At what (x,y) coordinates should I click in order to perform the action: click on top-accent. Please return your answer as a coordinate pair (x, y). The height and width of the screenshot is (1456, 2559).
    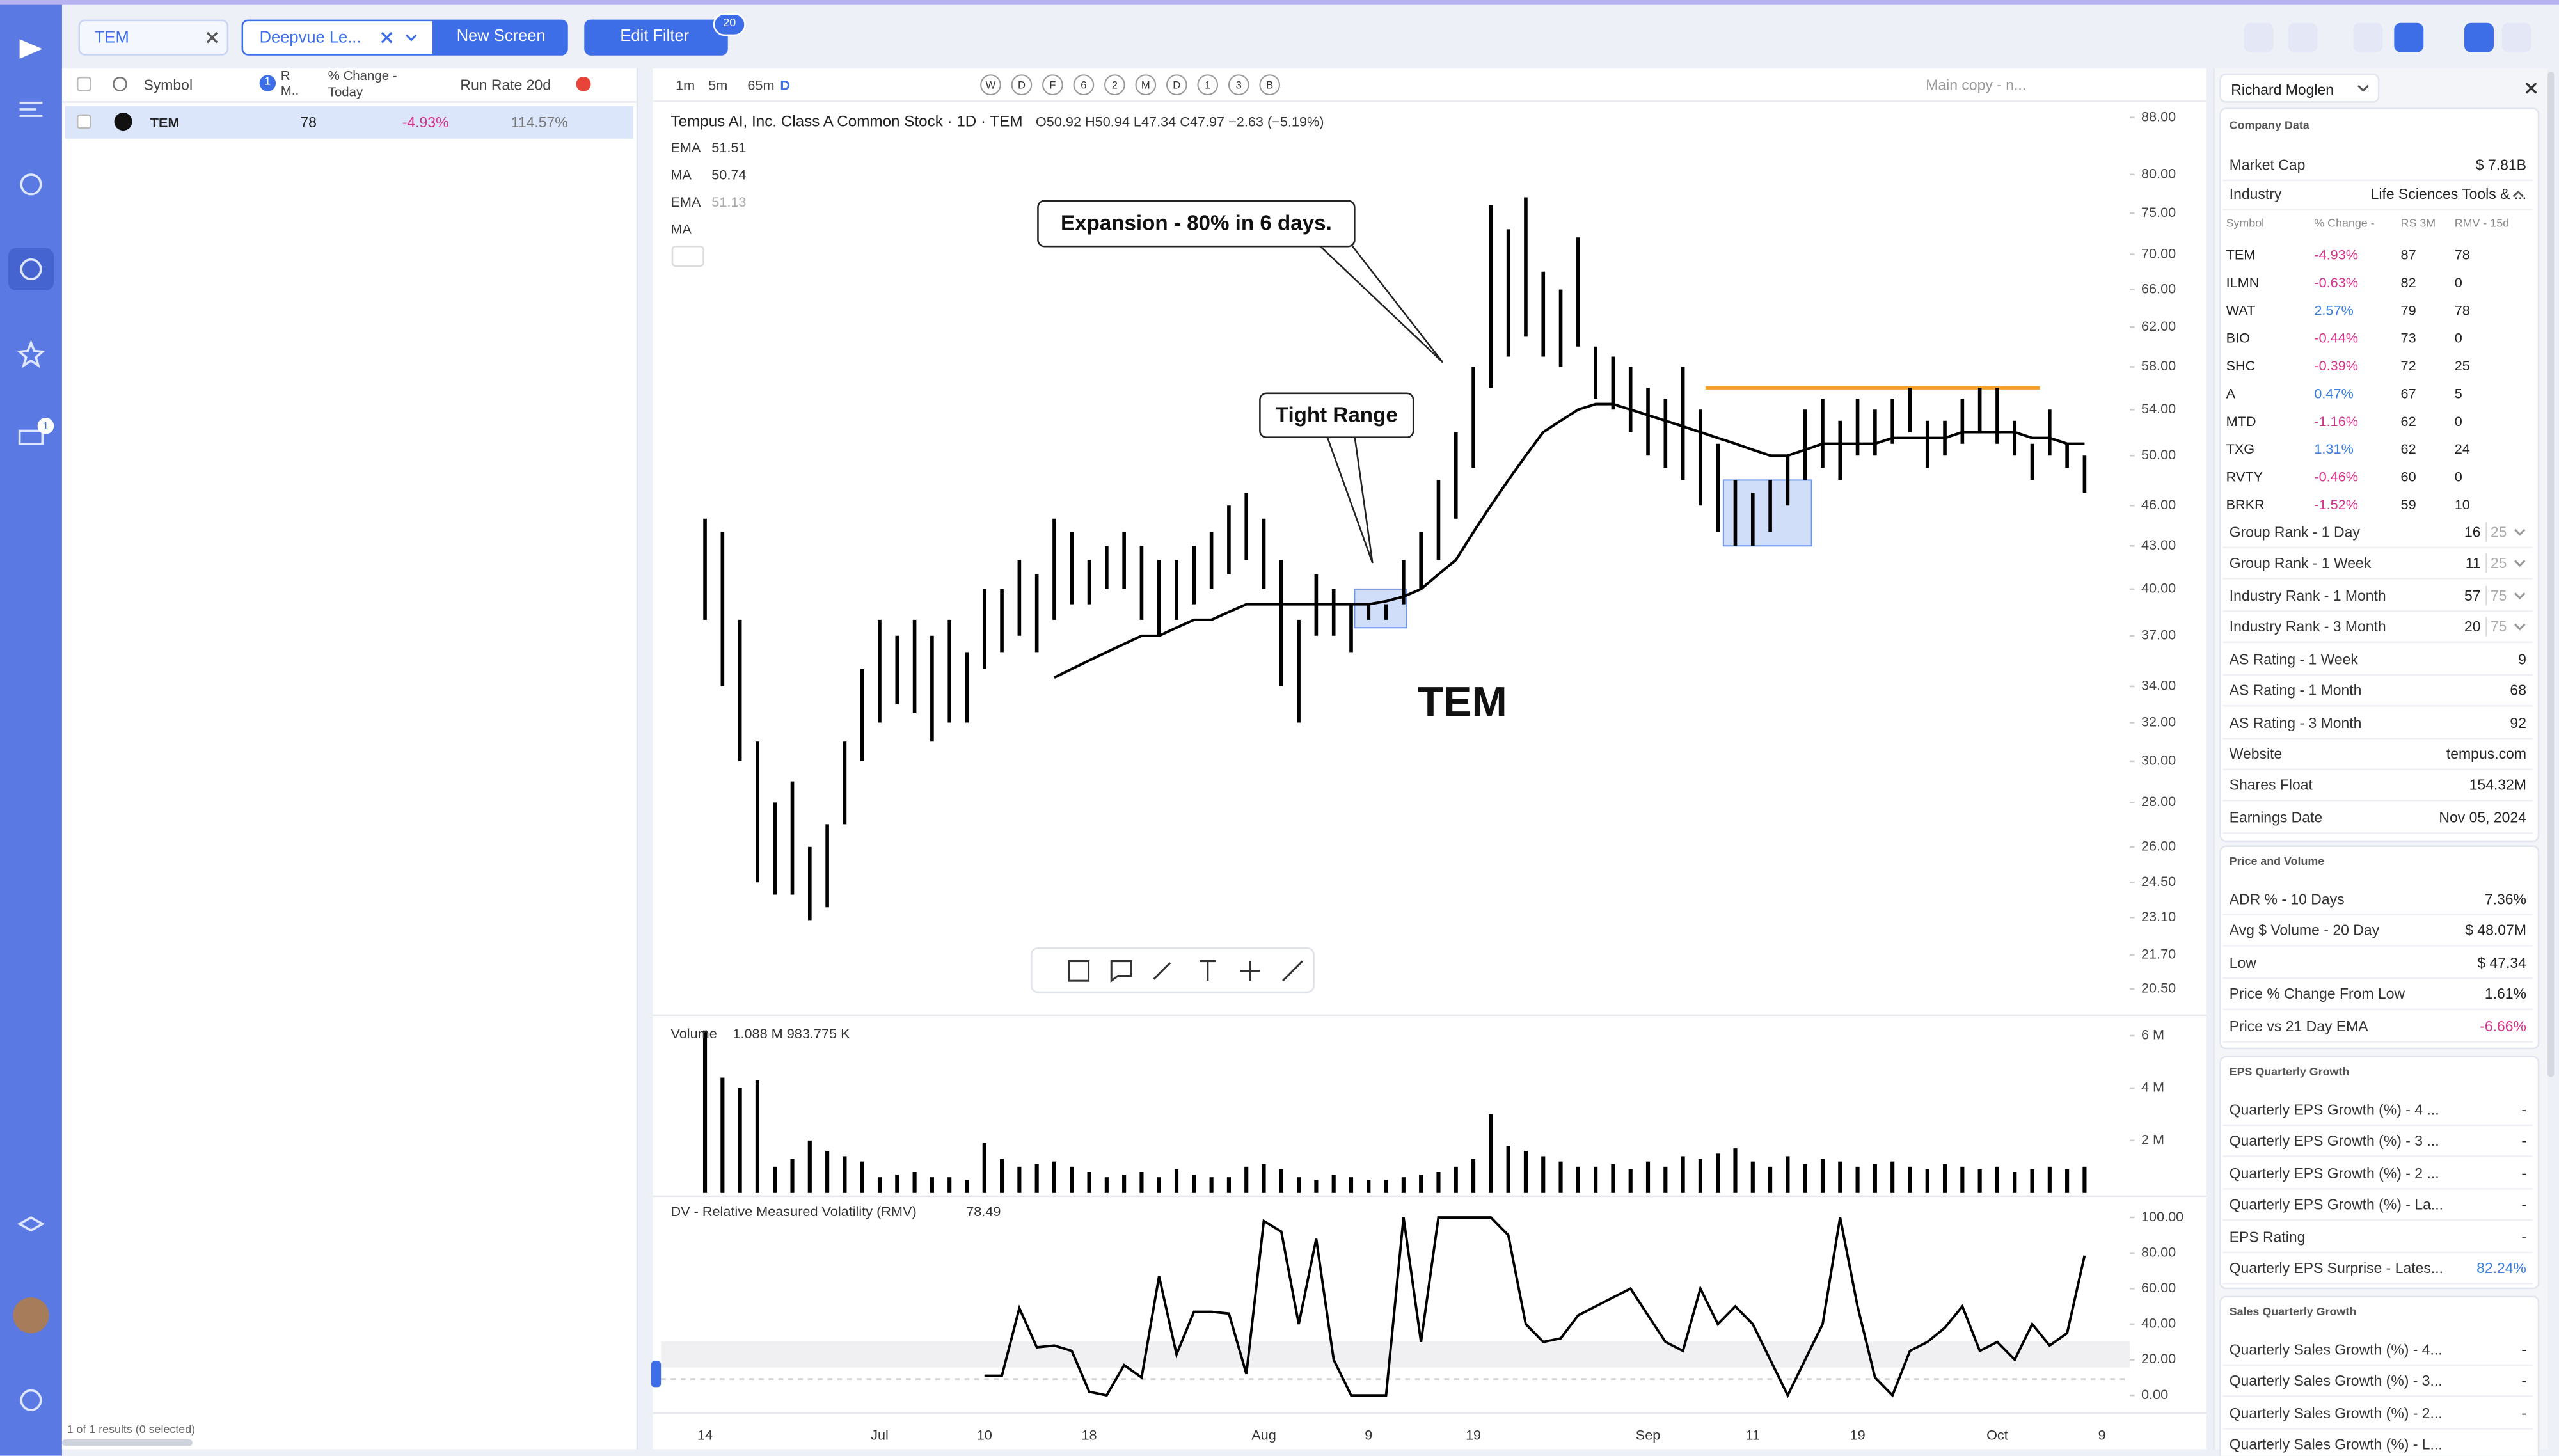
    Looking at the image, I should click on (1279, 2).